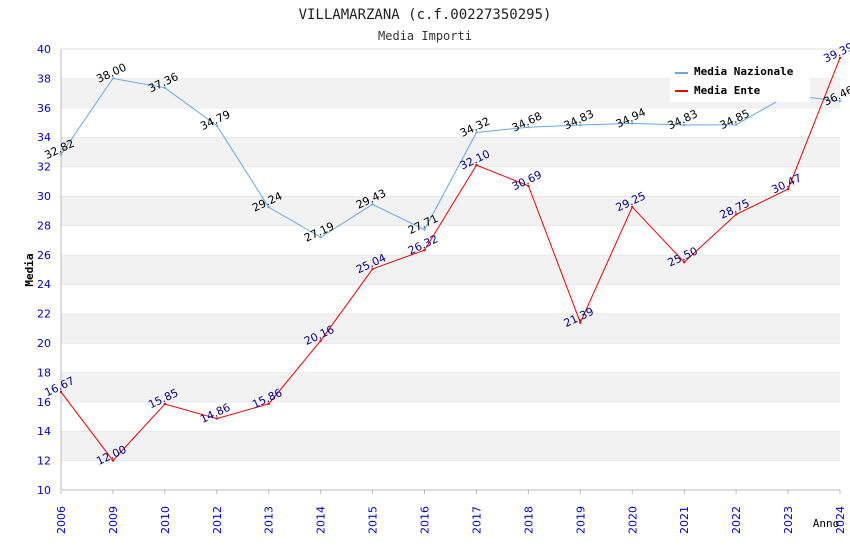  I want to click on chart-title: VILLAMARZANA (c.f.00227350295), so click(425, 15).